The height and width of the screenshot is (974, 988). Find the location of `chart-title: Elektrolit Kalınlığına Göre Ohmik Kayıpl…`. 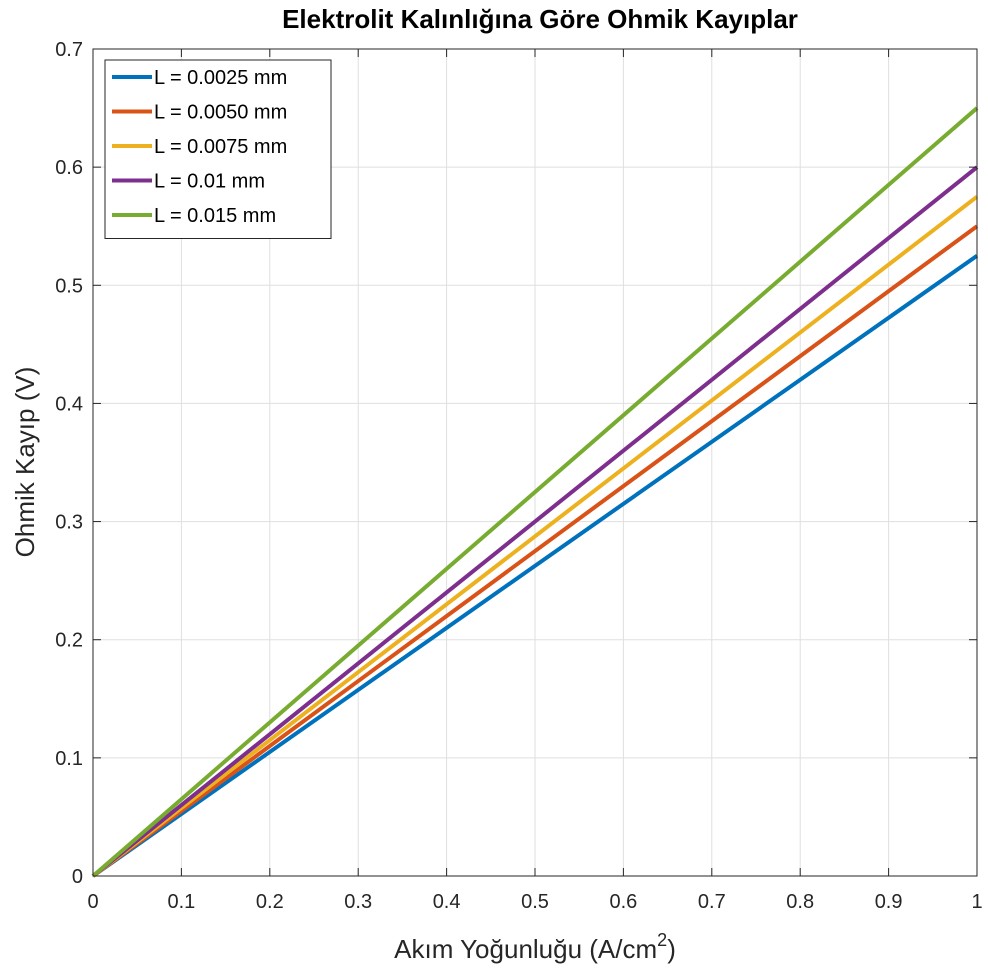

chart-title: Elektrolit Kalınlığına Göre Ohmik Kayıpl… is located at coordinates (540, 19).